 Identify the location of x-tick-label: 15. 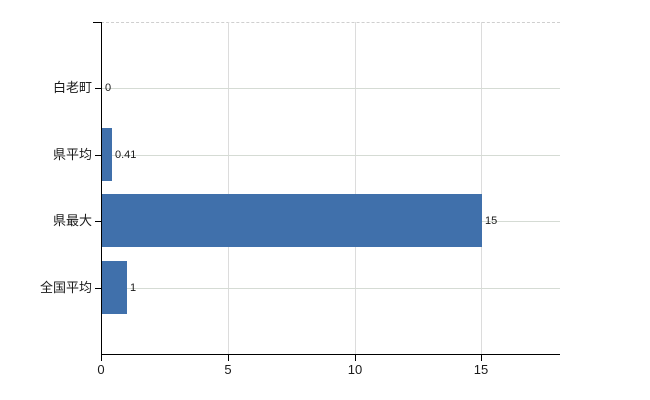
(481, 369).